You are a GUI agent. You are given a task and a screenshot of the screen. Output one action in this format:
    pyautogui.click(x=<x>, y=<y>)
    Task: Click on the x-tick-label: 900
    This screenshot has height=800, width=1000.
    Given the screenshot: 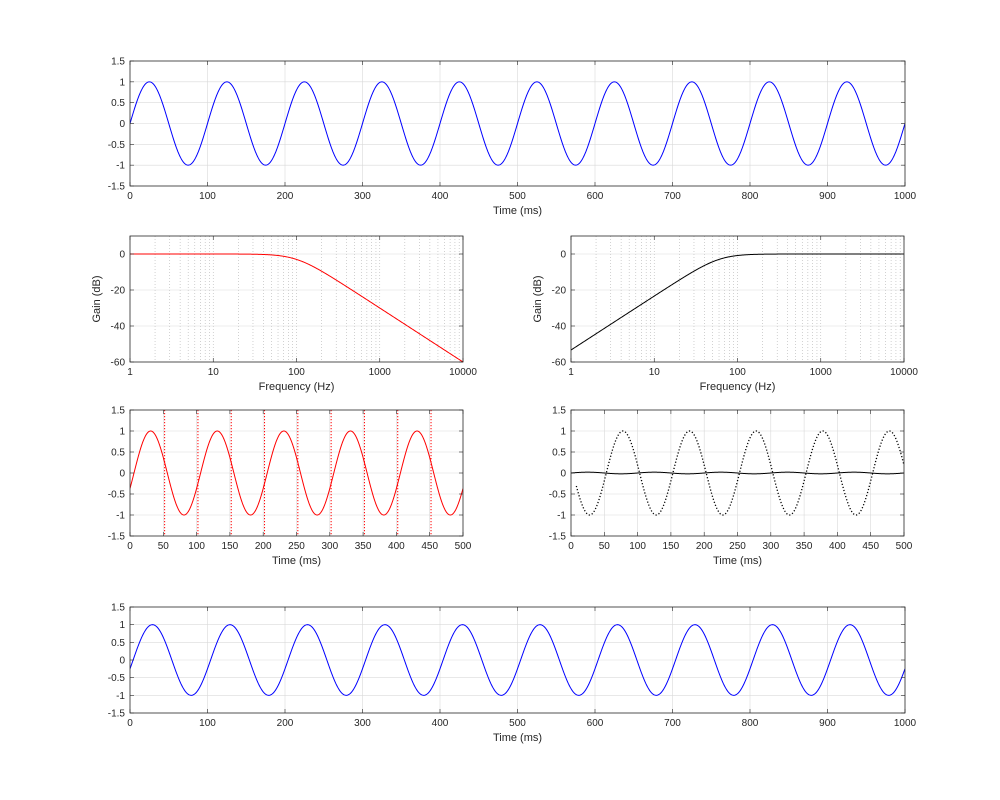 What is the action you would take?
    pyautogui.click(x=827, y=723)
    